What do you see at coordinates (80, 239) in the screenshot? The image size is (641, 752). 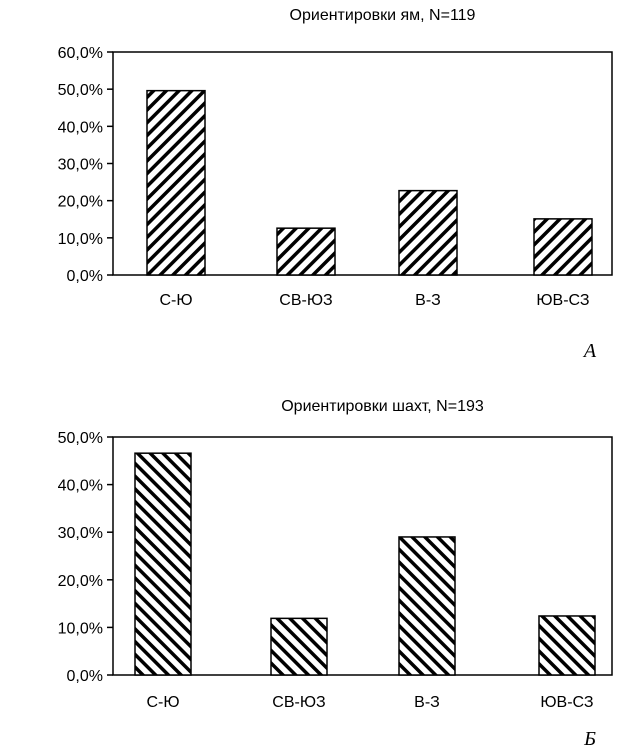 I see `chart-a-ytick-label: 10,0%` at bounding box center [80, 239].